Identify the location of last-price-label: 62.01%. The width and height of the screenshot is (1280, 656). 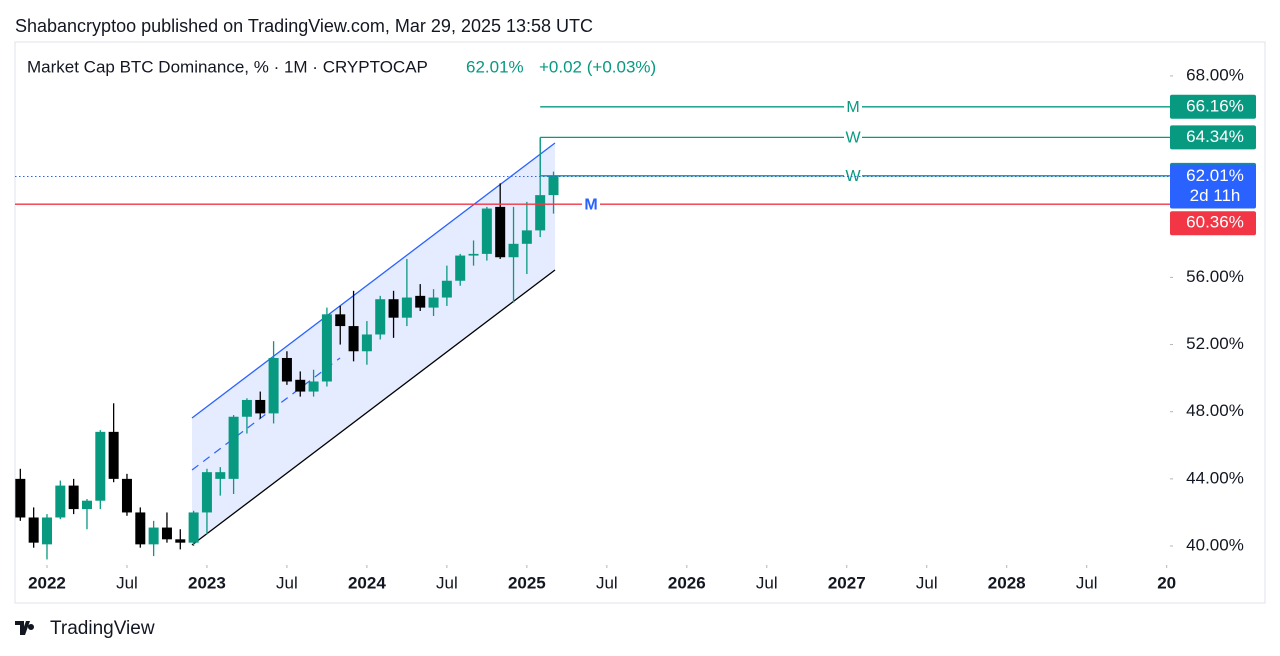
(1215, 175).